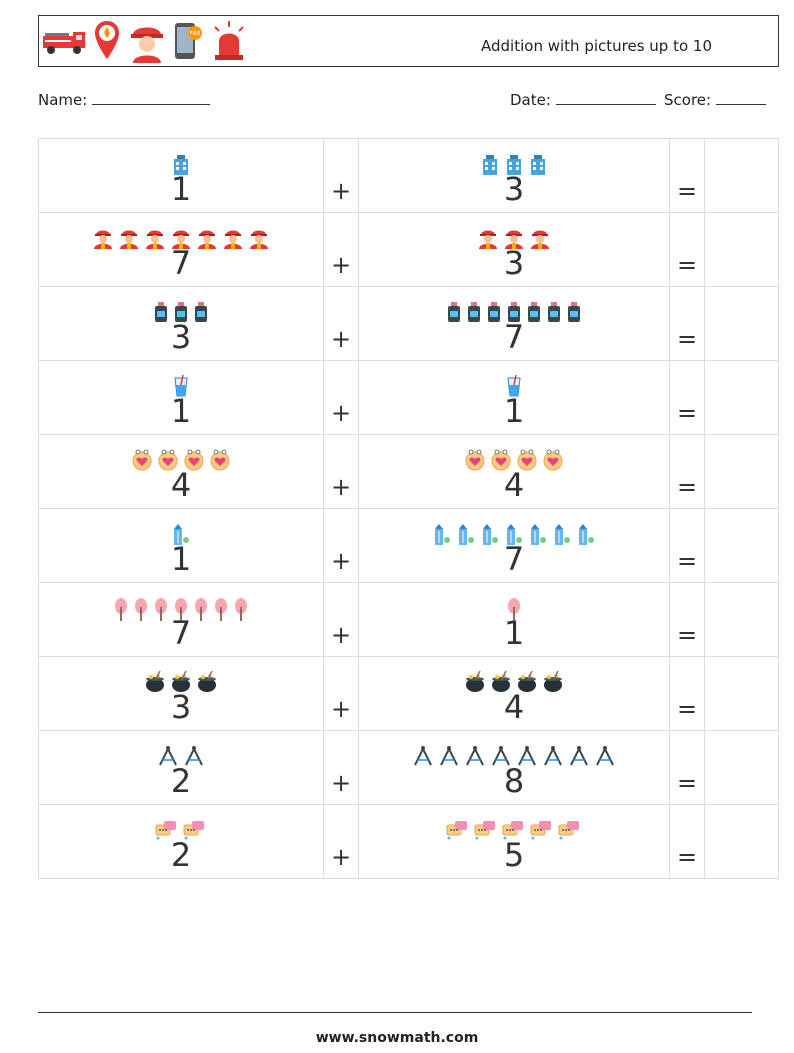 Image resolution: width=794 pixels, height=1053 pixels. What do you see at coordinates (63, 100) in the screenshot?
I see `name-label: Name:` at bounding box center [63, 100].